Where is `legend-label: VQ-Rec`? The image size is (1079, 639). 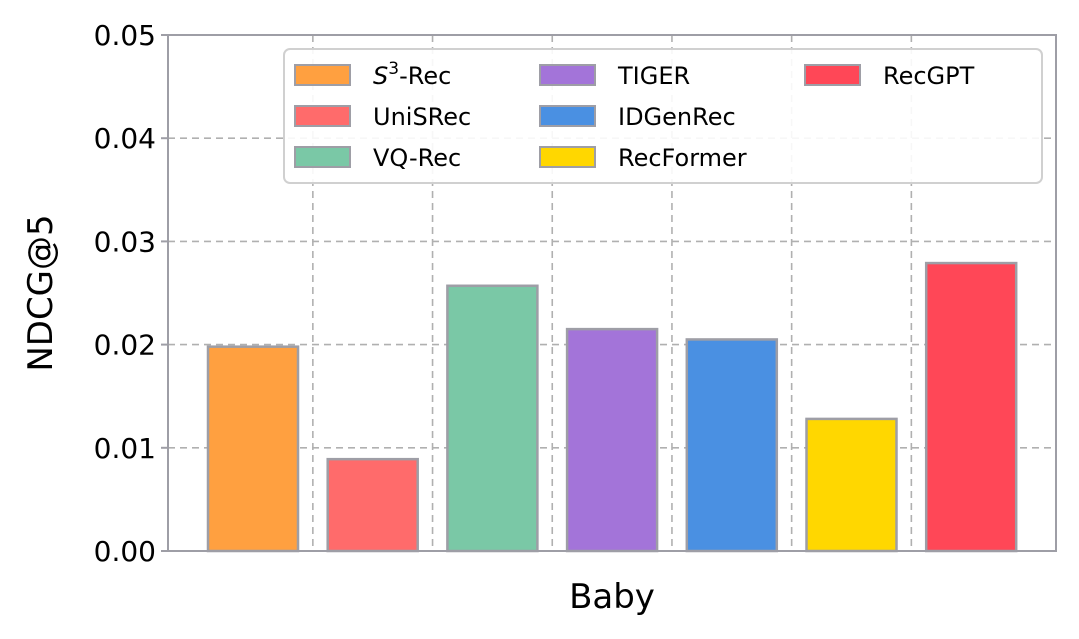 legend-label: VQ-Rec is located at coordinates (417, 158).